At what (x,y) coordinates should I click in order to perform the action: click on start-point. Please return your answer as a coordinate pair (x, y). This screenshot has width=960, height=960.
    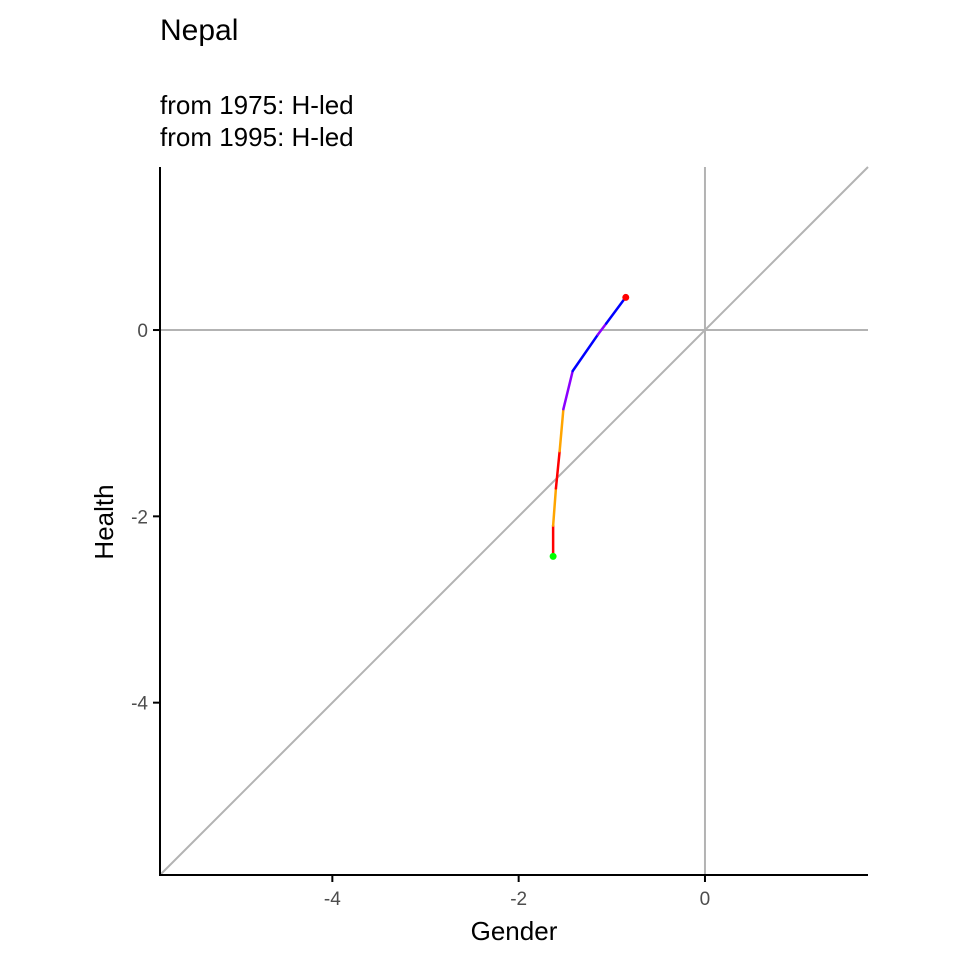
    Looking at the image, I should click on (553, 556).